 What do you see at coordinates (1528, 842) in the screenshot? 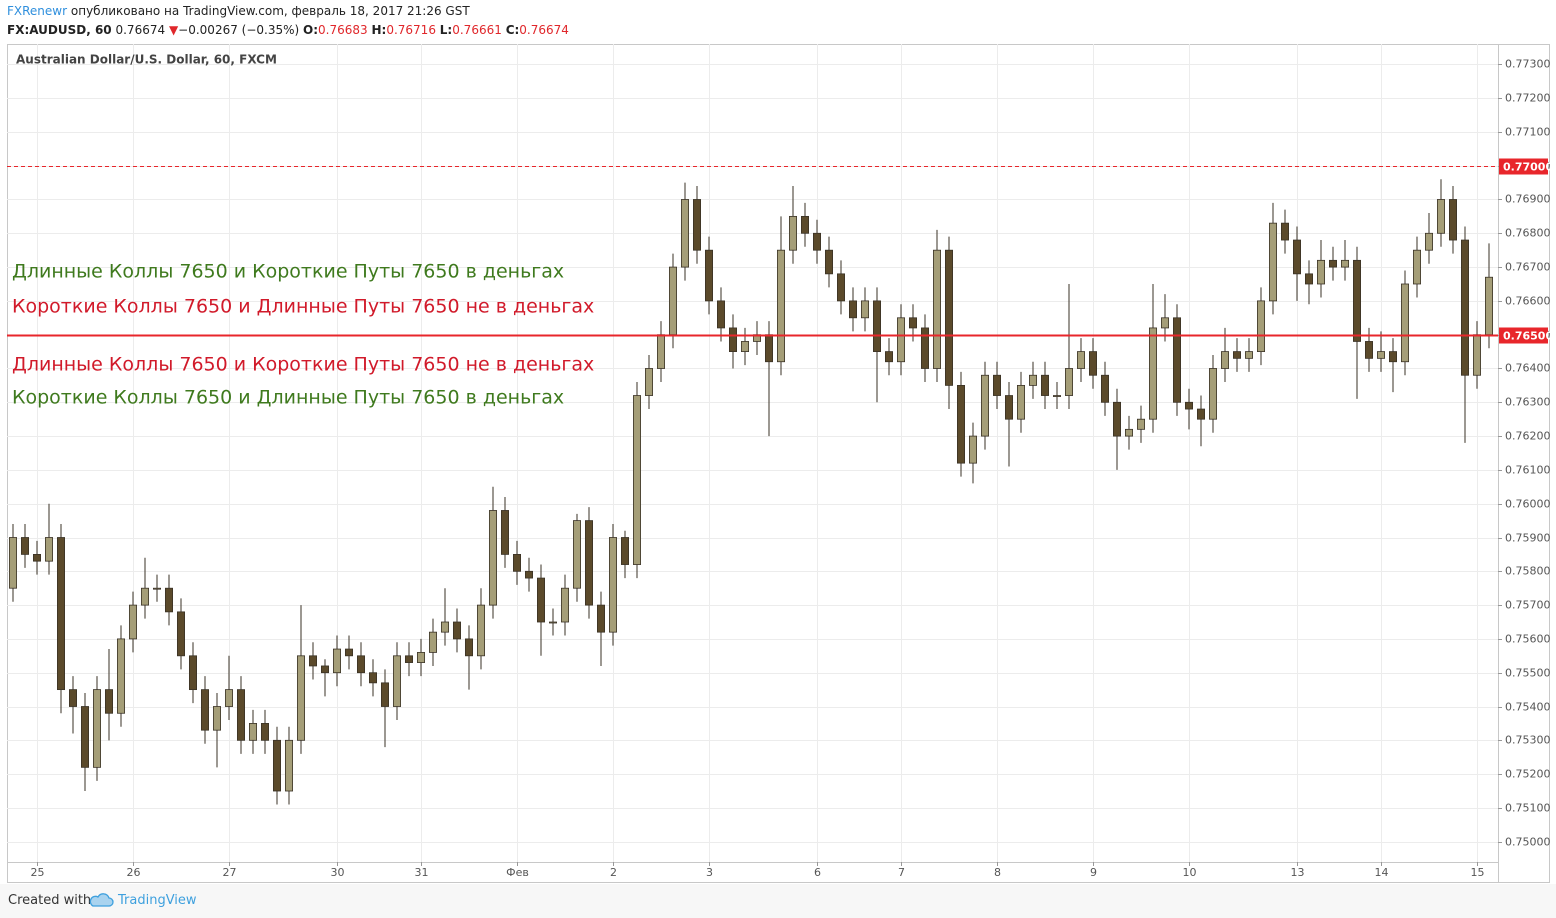
I see `y-tick-label: 0.75000` at bounding box center [1528, 842].